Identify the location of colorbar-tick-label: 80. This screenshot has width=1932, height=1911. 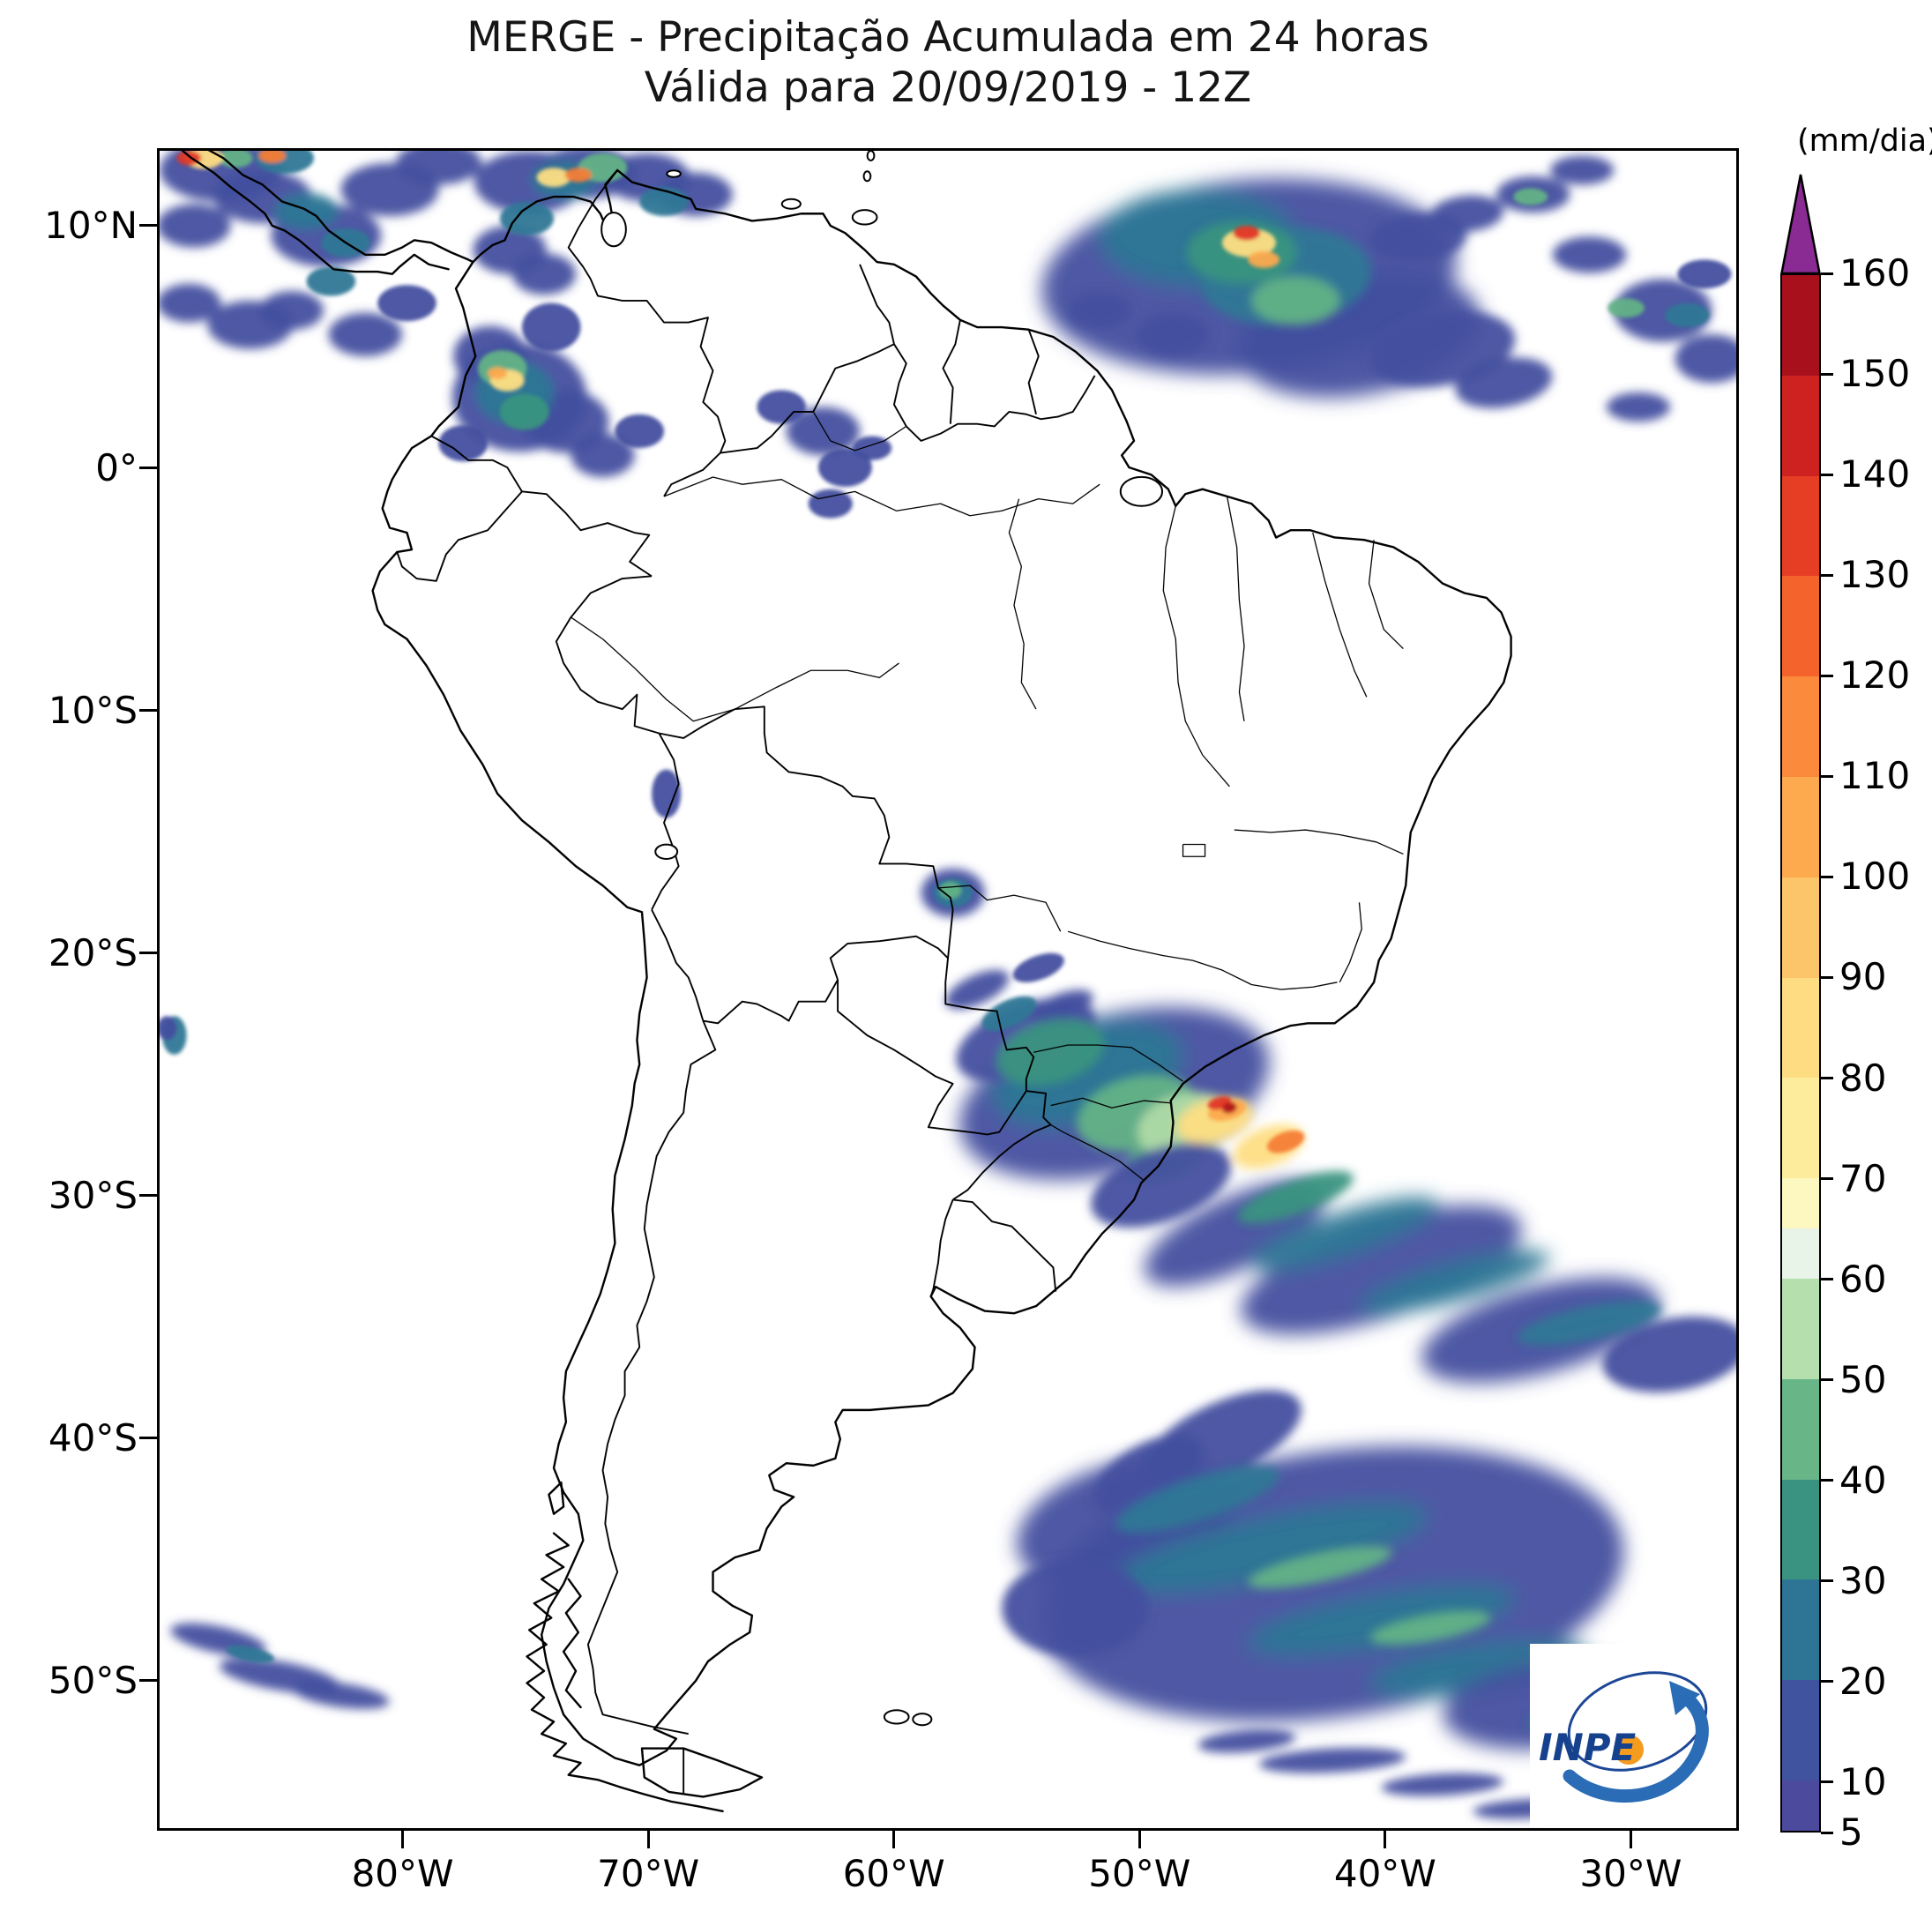
(1863, 1078).